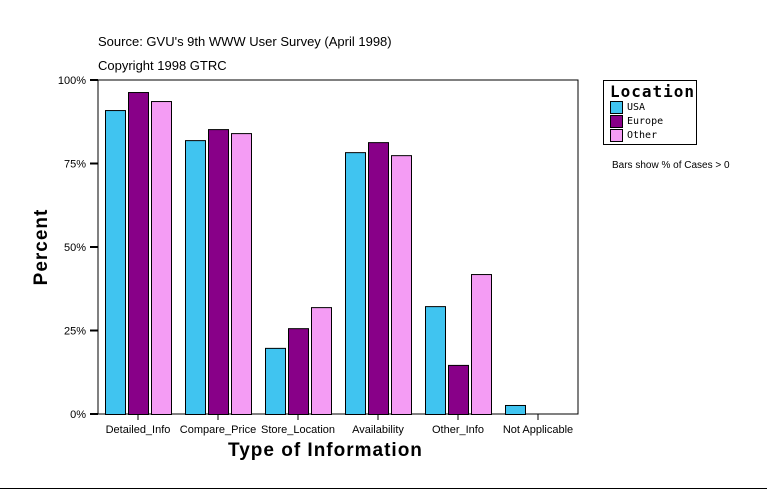 The image size is (767, 500). I want to click on legend-label: Europe, so click(645, 121).